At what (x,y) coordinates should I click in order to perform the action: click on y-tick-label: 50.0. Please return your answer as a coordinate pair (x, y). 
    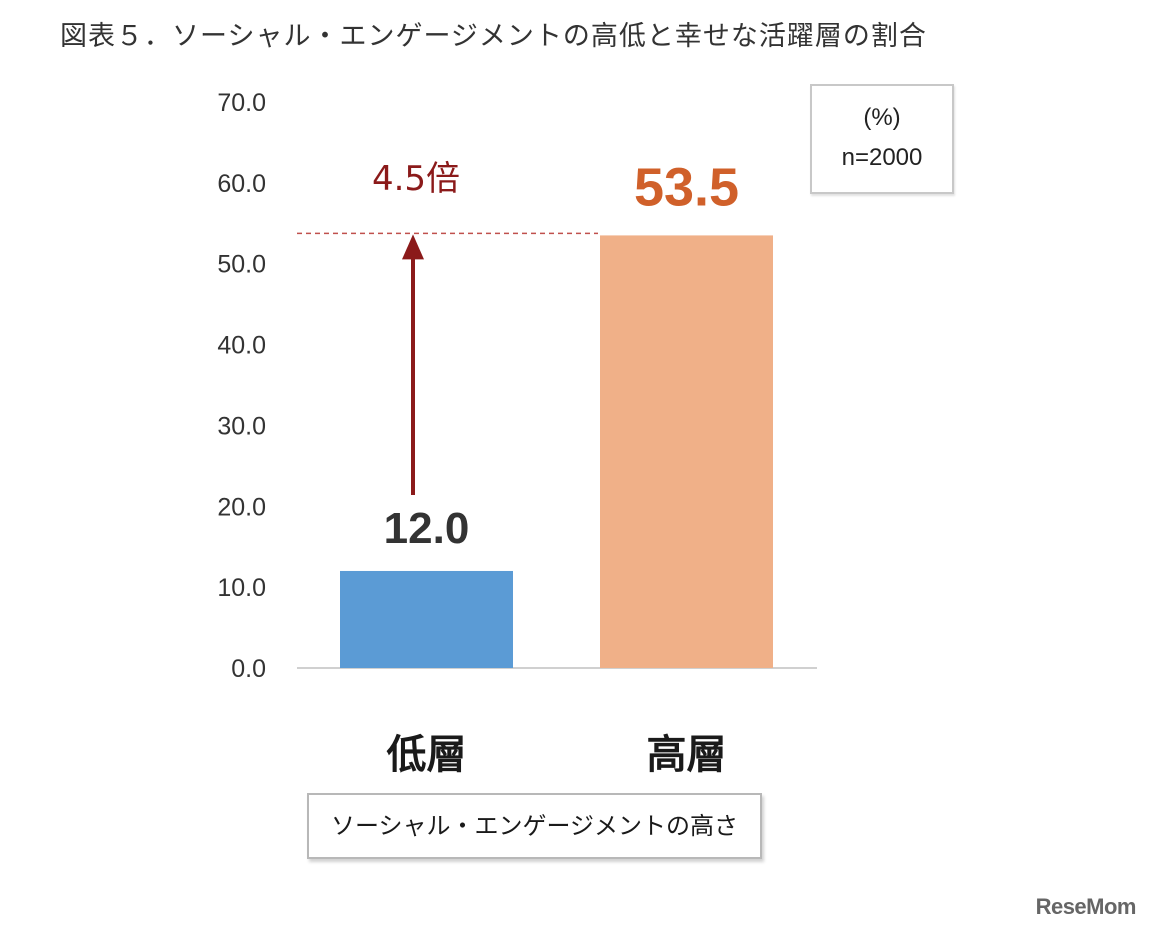
    Looking at the image, I should click on (241, 265).